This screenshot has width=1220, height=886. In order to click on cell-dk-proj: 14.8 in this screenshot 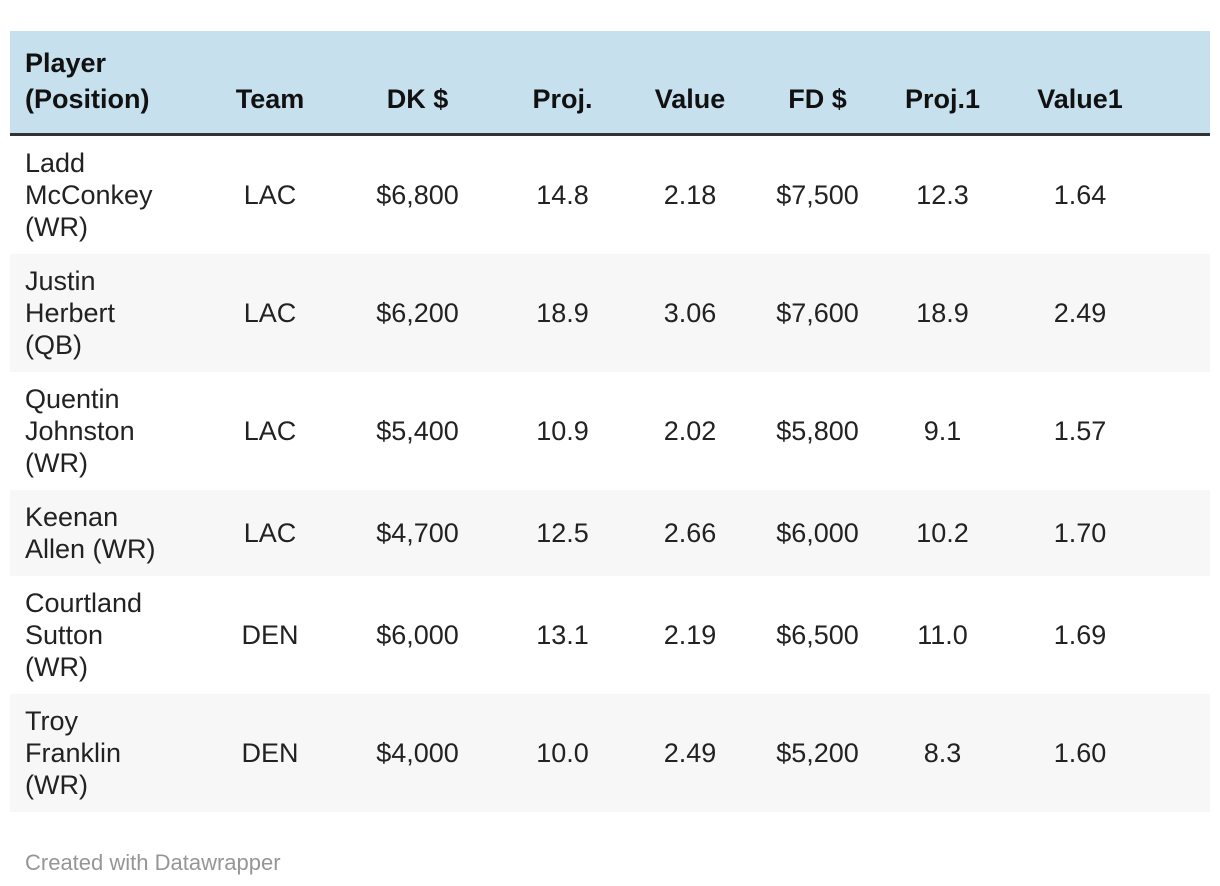, I will do `click(562, 195)`.